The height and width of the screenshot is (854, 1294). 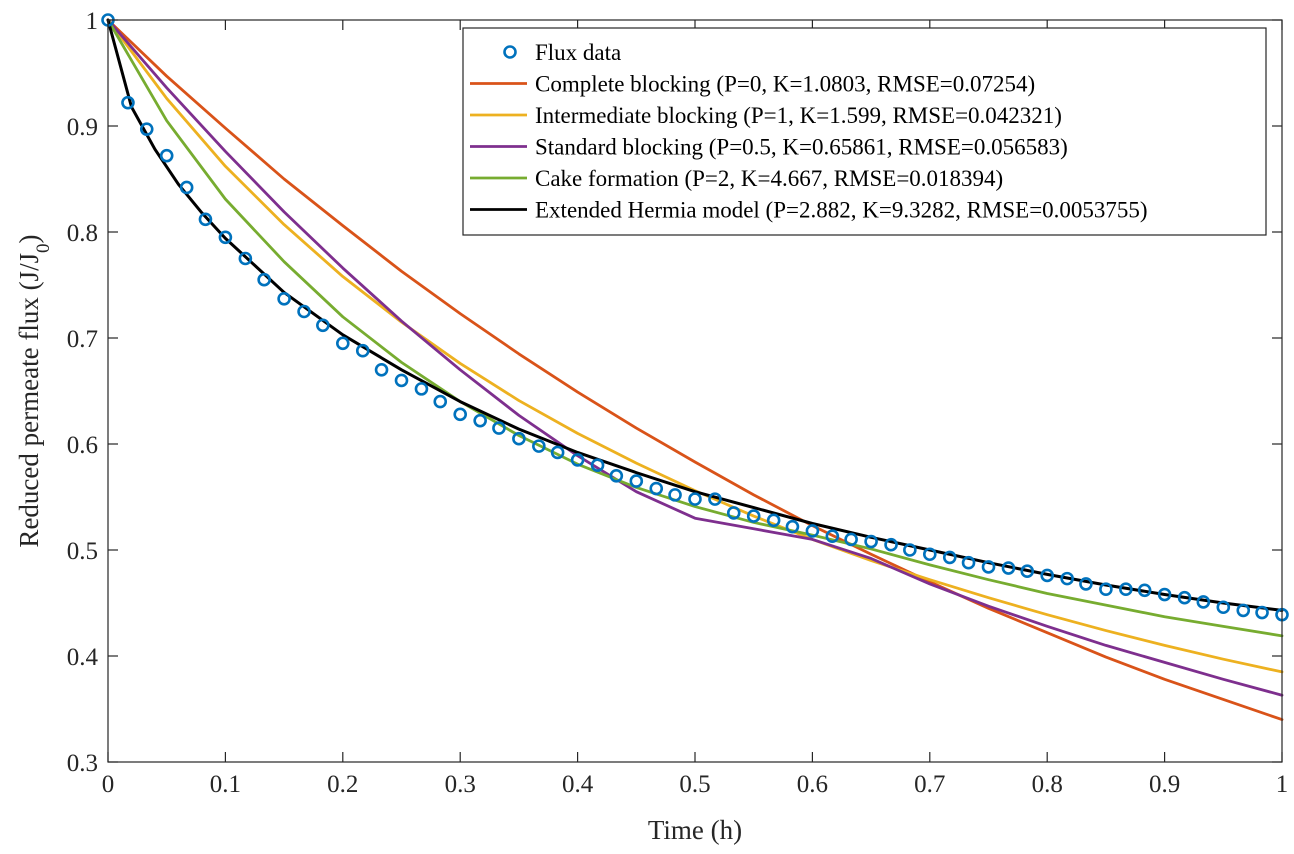 I want to click on x-tick-label: 0.4, so click(x=578, y=784).